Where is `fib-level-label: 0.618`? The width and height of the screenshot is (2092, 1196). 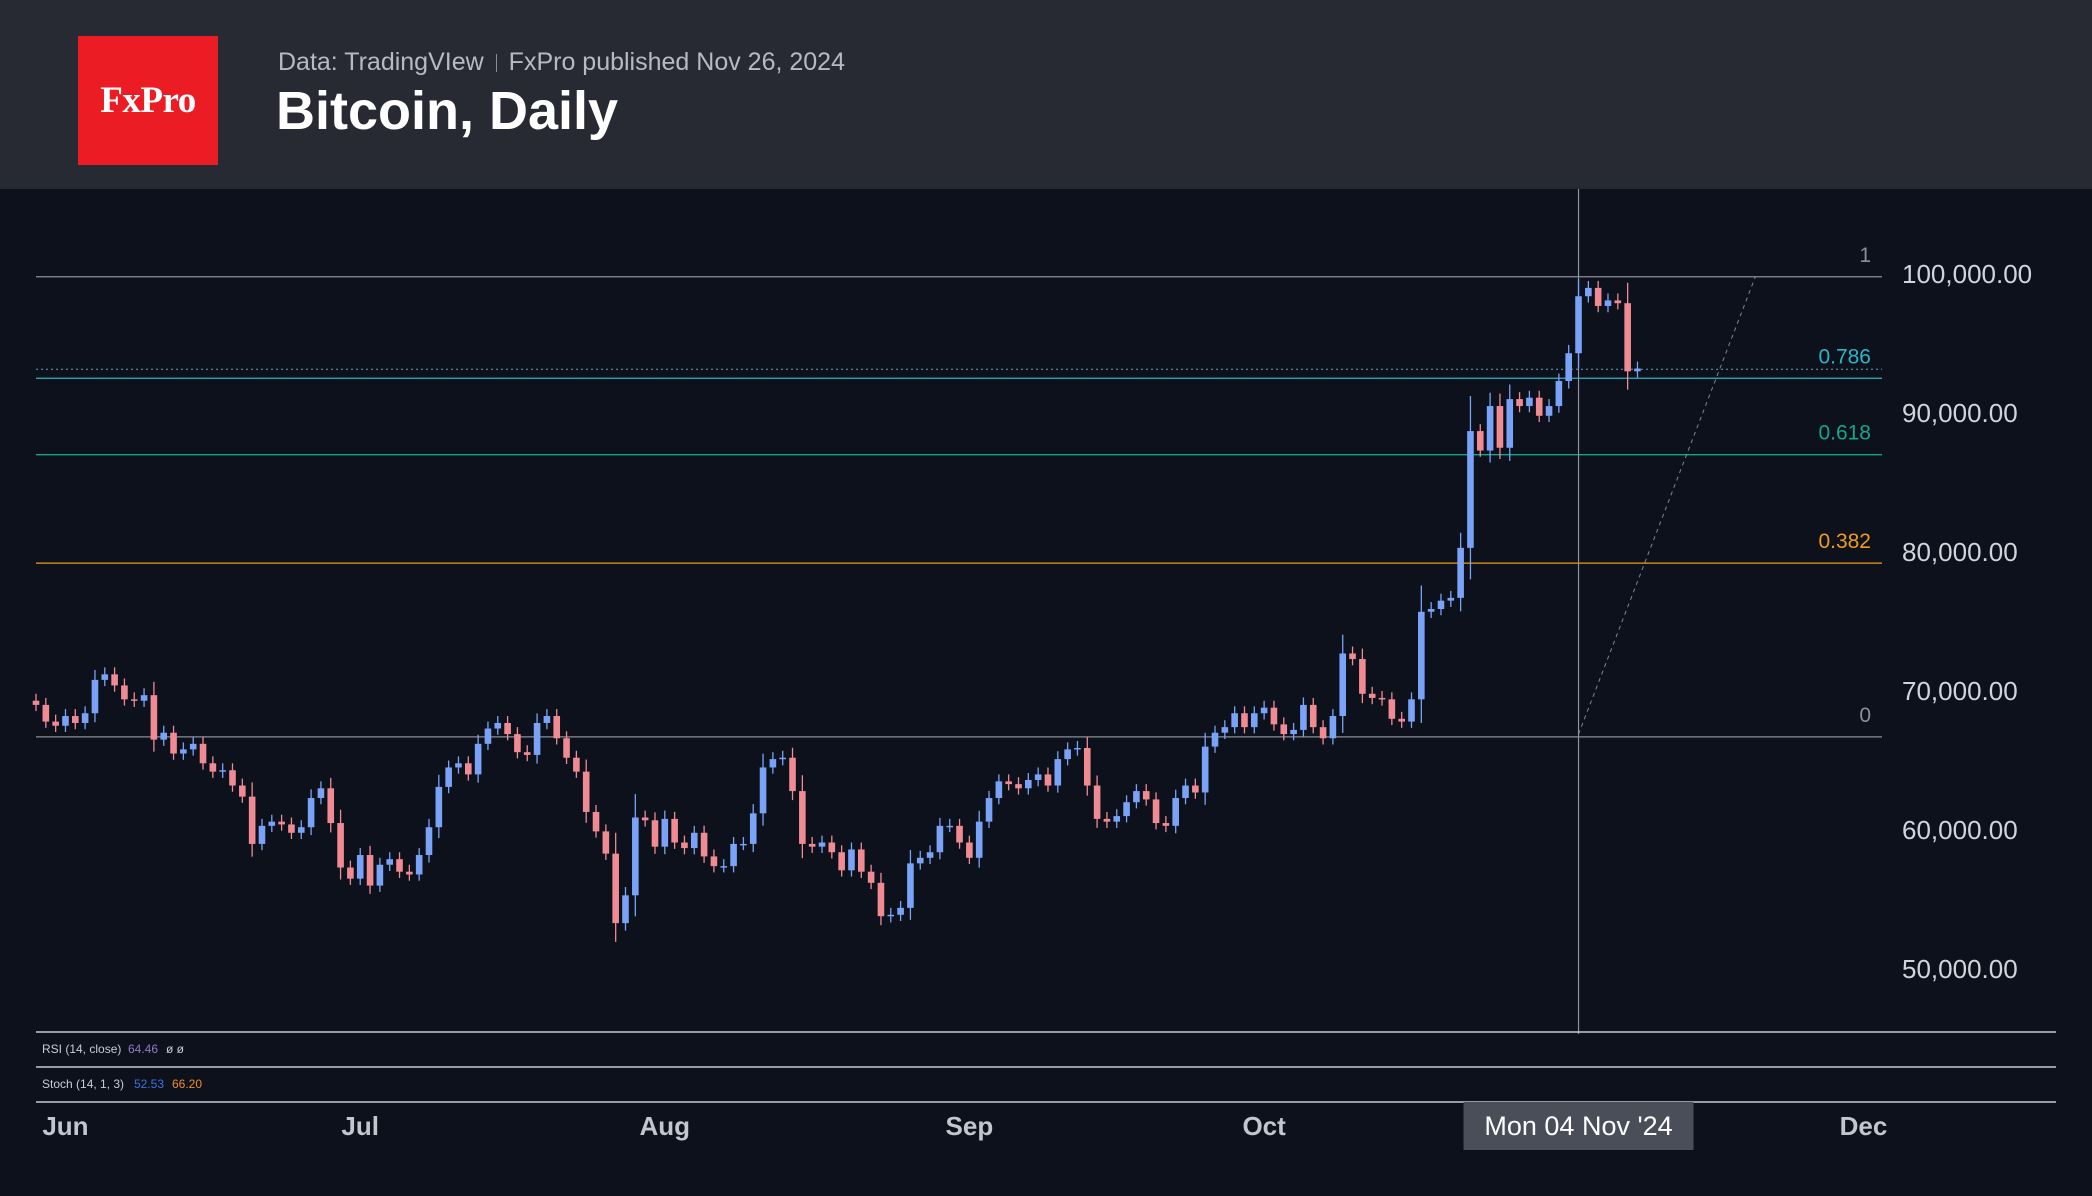 fib-level-label: 0.618 is located at coordinates (1844, 433).